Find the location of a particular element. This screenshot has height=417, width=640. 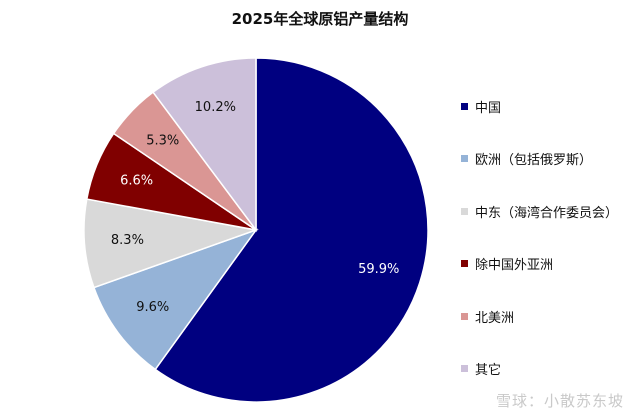

legend-item-china: 中国 is located at coordinates (539, 106).